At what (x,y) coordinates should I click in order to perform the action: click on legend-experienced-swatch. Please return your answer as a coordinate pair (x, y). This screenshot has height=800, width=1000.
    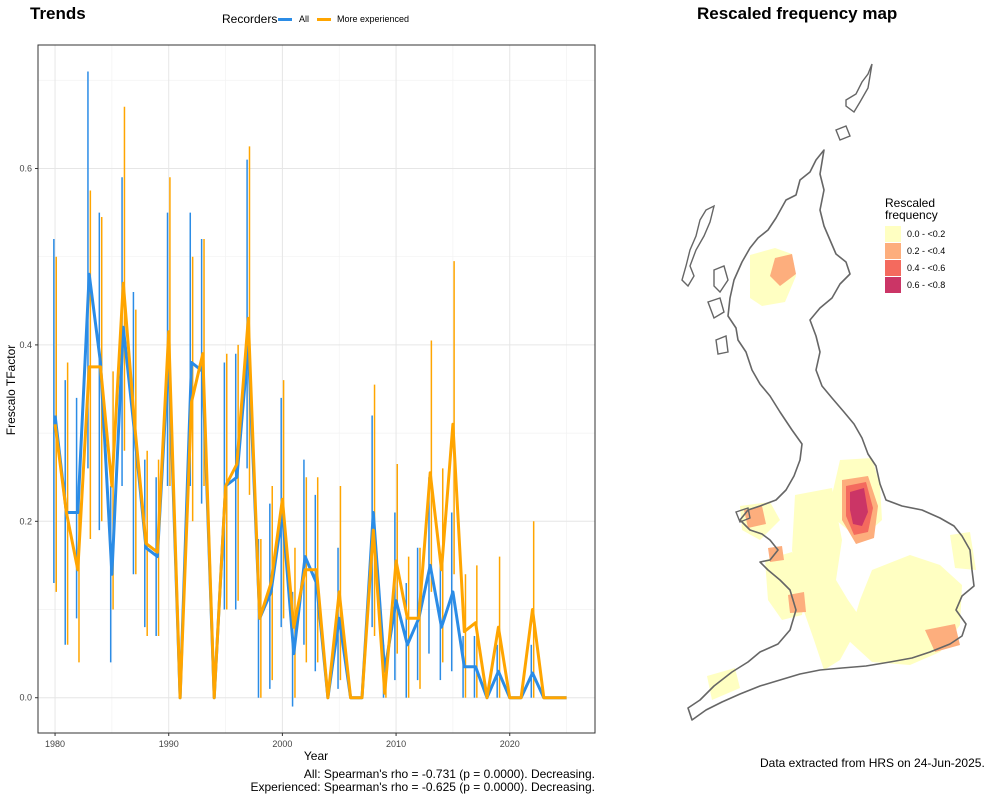
    Looking at the image, I should click on (324, 19).